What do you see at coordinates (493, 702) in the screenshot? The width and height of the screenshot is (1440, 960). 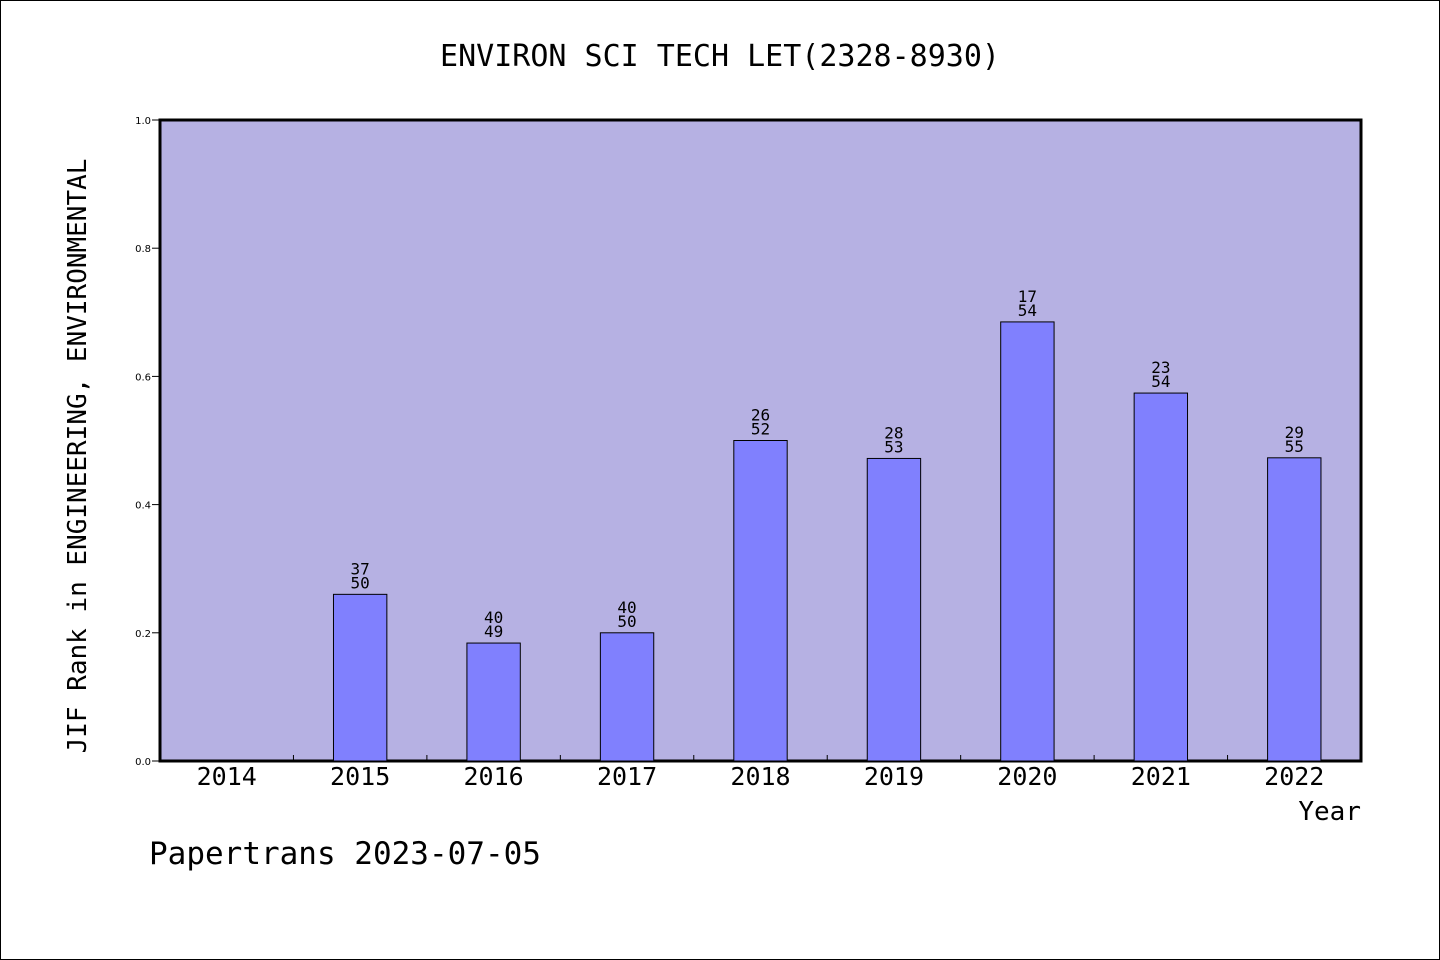 I see `bar-2016` at bounding box center [493, 702].